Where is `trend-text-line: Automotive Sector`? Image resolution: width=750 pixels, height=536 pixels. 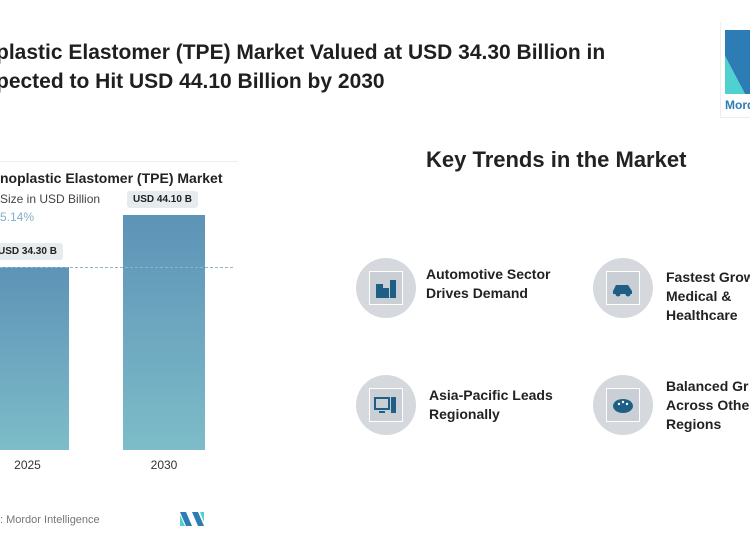
trend-text-line: Automotive Sector is located at coordinates (488, 274).